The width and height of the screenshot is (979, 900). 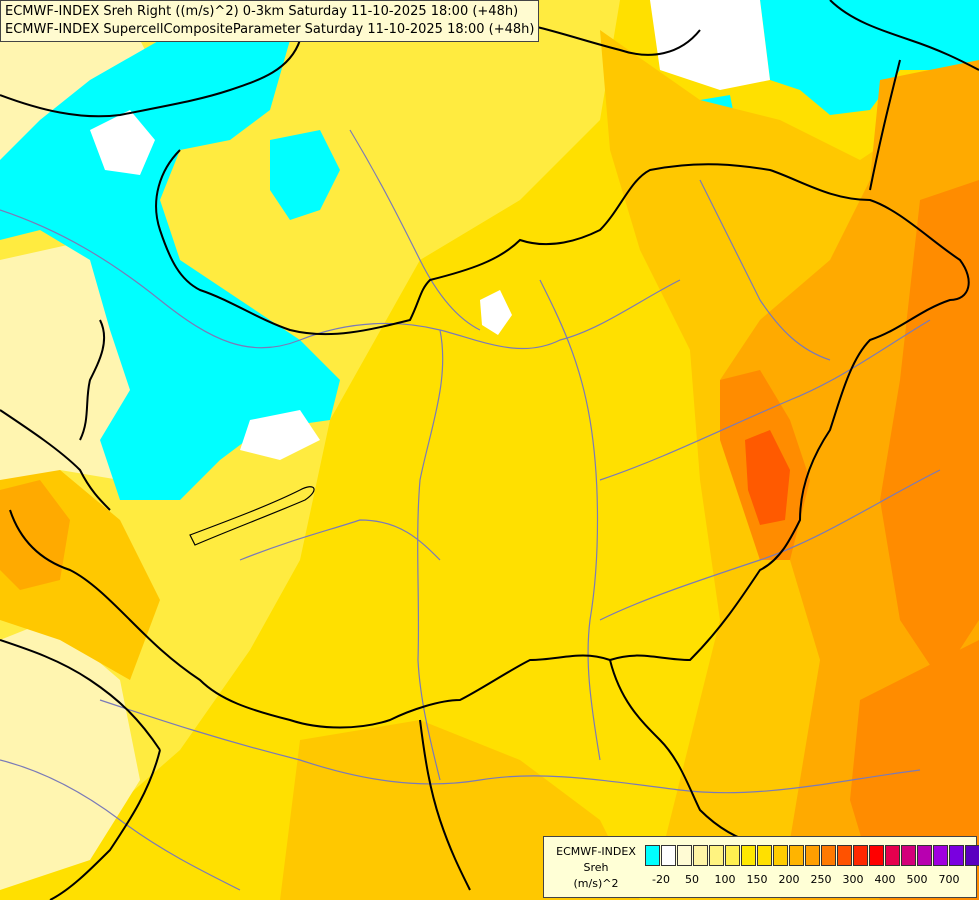 I want to click on legend-tick-label: 50, so click(x=692, y=879).